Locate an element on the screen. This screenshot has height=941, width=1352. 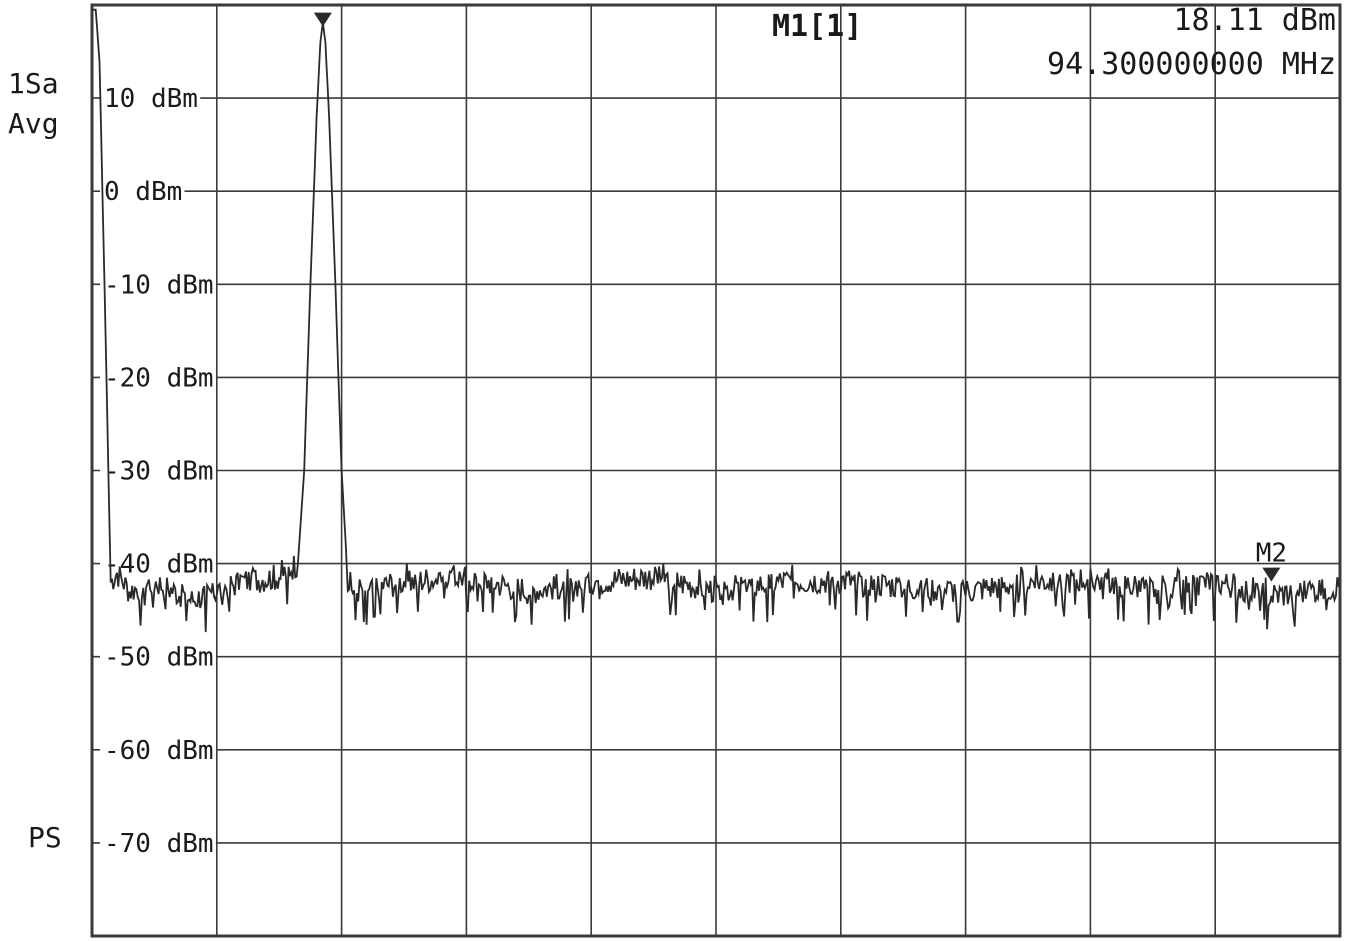
marker-m2-triangle is located at coordinates (1271, 574).